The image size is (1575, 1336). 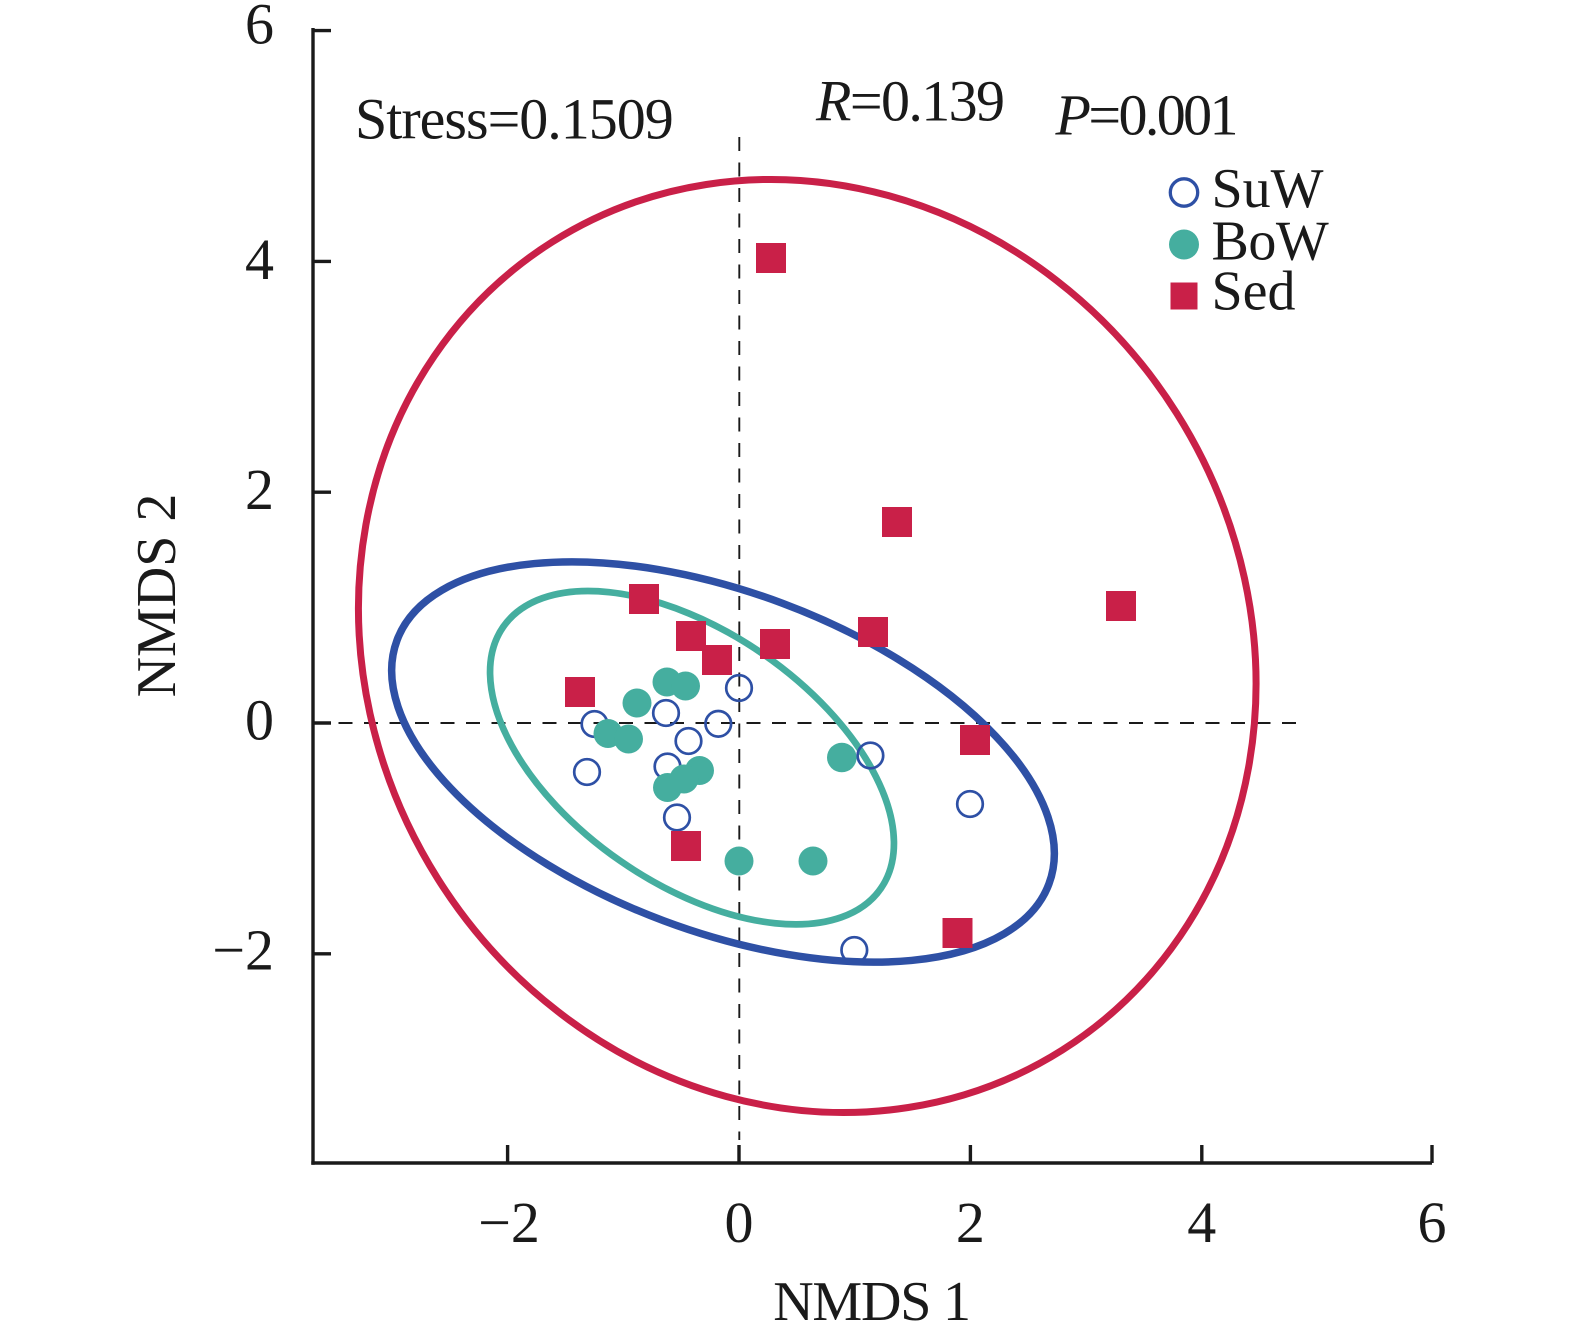 What do you see at coordinates (157, 596) in the screenshot?
I see `svg-text: NMDS 2` at bounding box center [157, 596].